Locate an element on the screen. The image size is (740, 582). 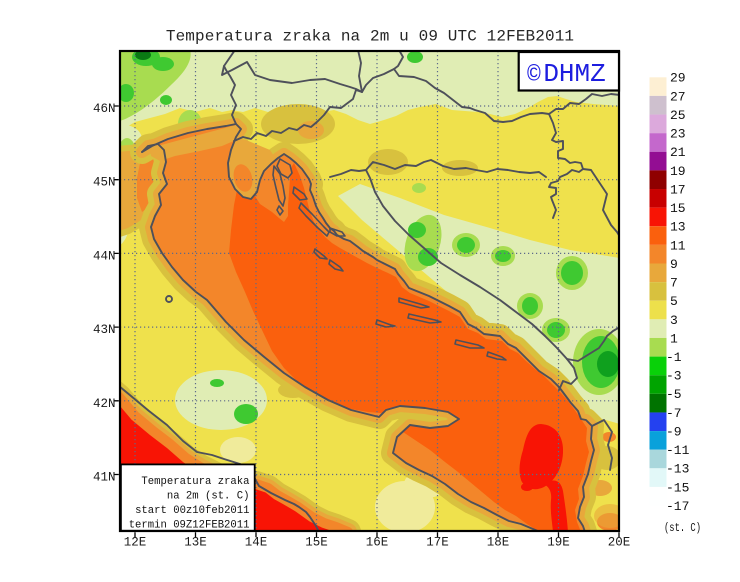
svg-text: -3 is located at coordinates (674, 376).